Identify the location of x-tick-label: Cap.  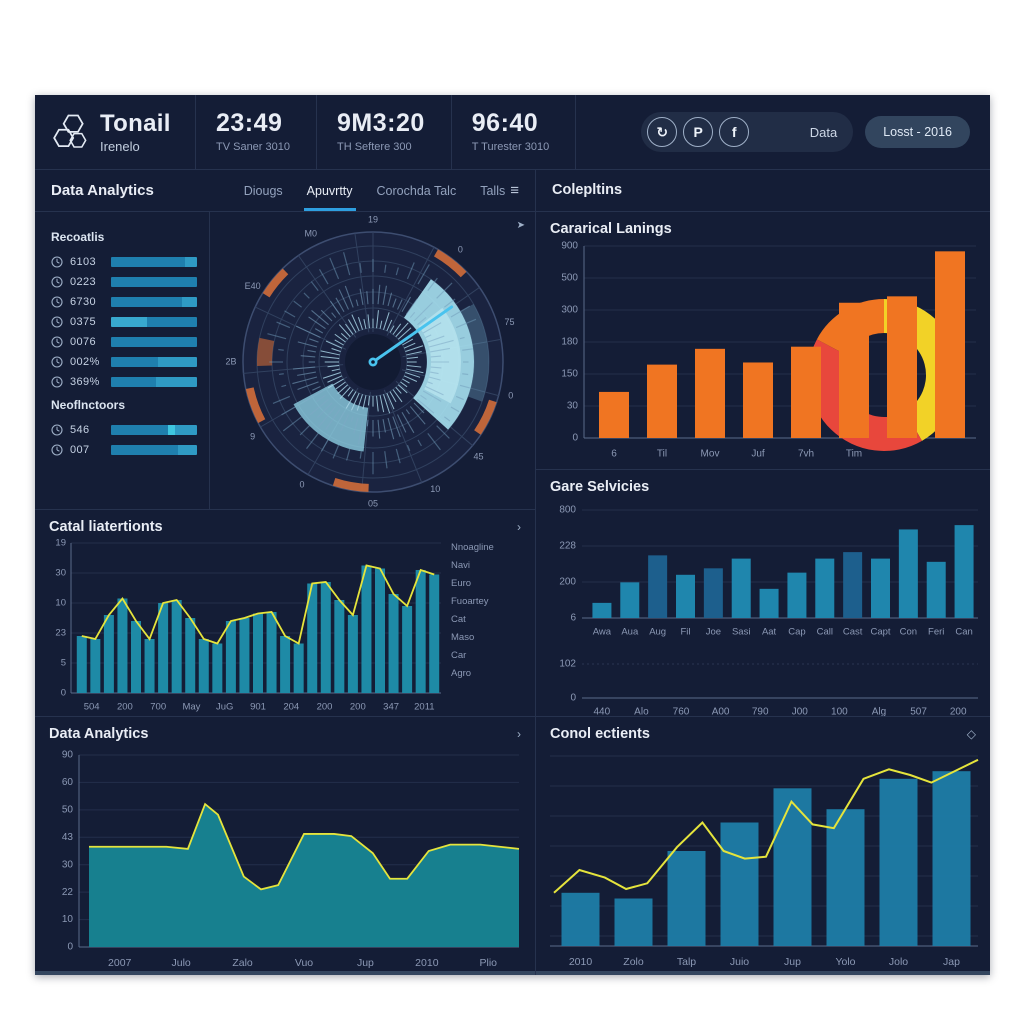
(796, 632).